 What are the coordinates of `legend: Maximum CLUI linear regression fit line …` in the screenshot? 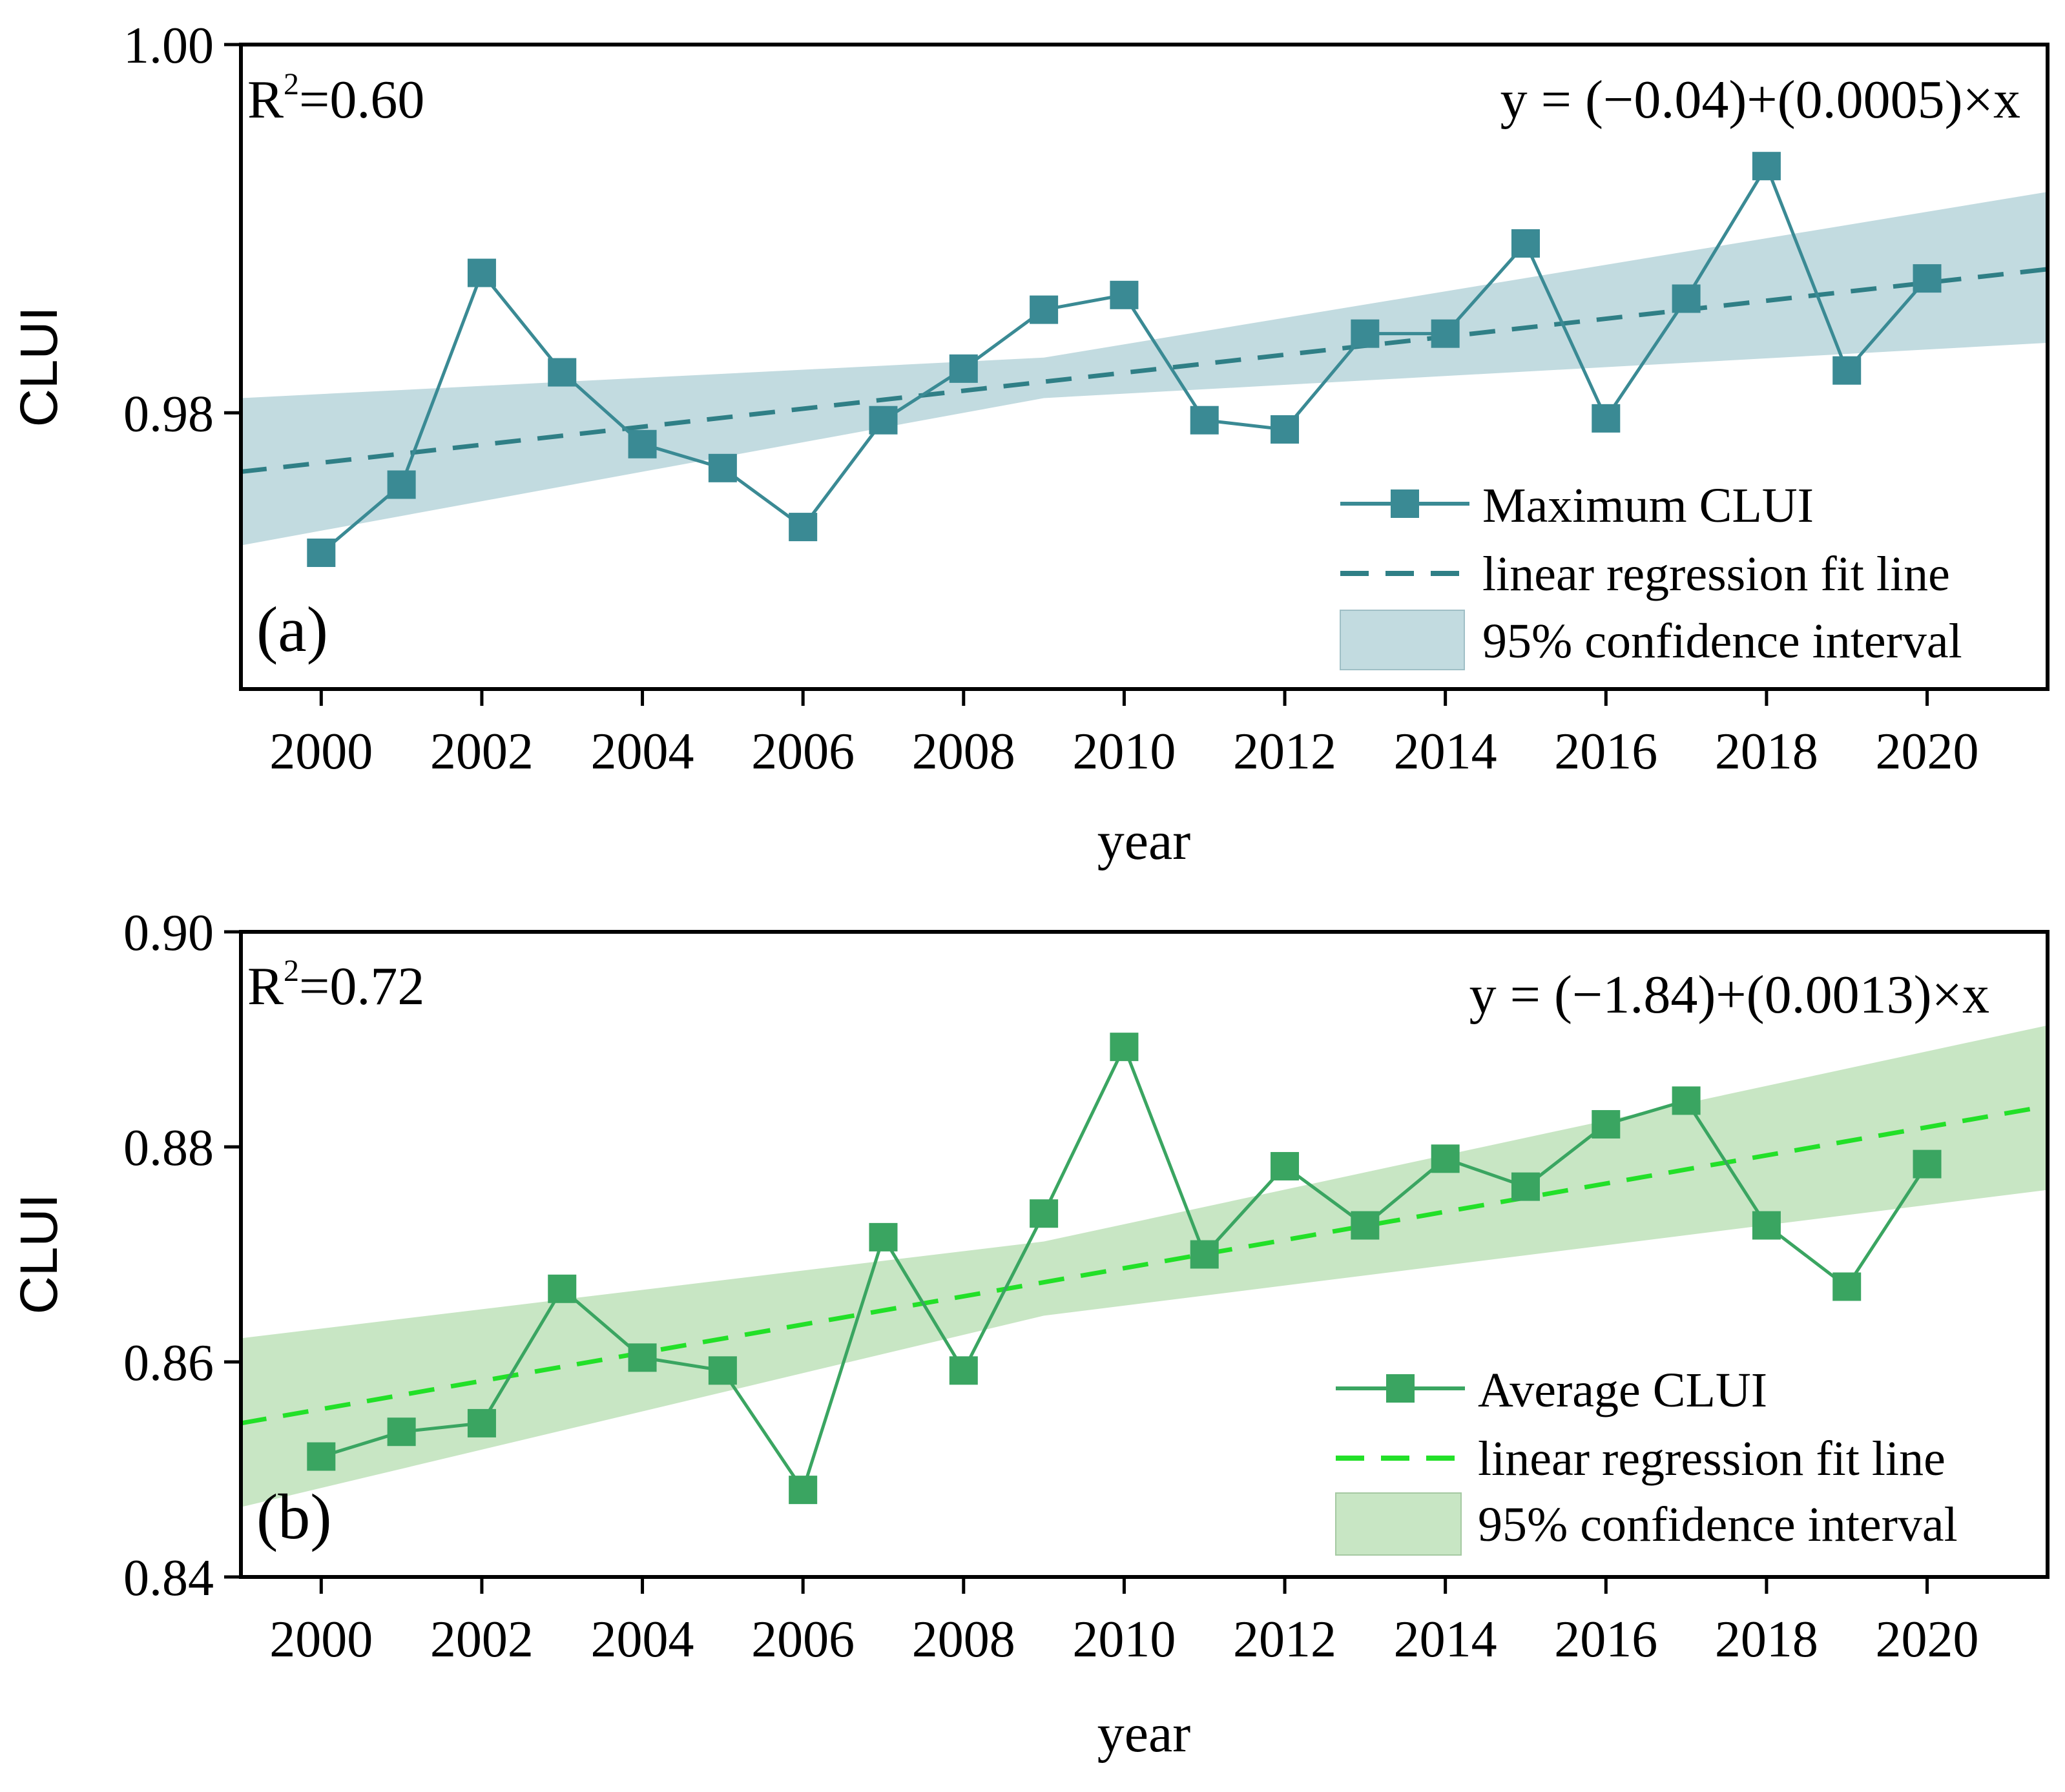 It's located at (1651, 574).